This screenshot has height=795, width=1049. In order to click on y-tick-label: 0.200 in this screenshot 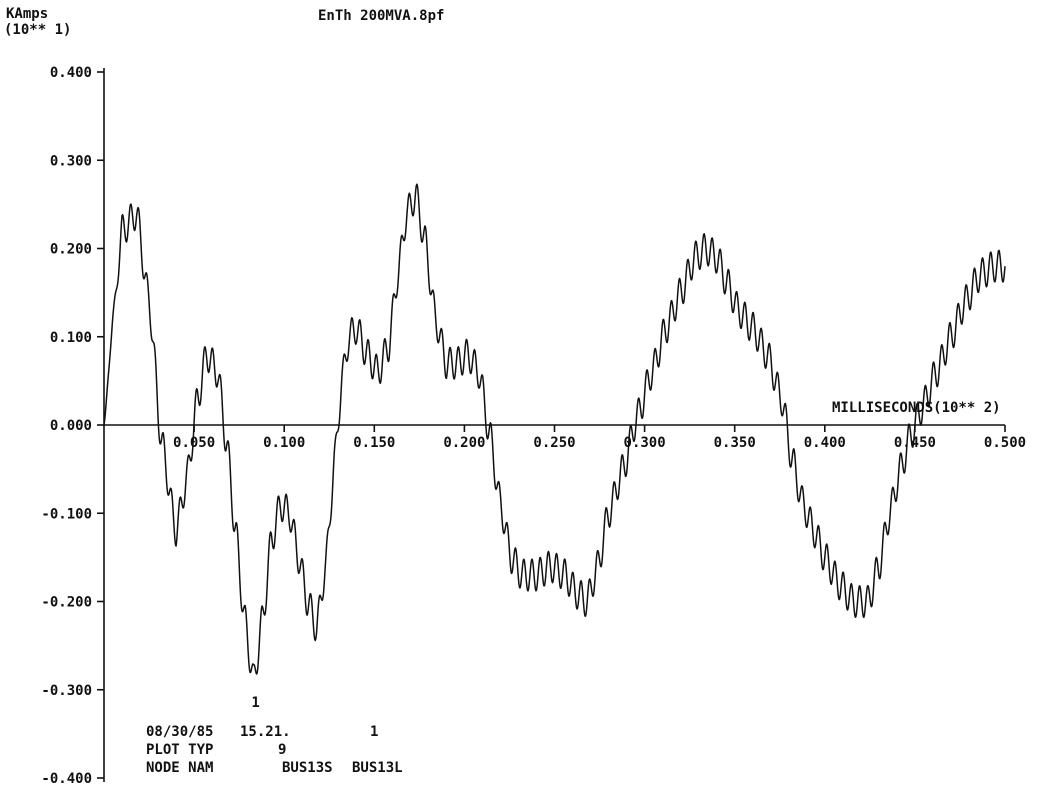, I will do `click(71, 250)`.